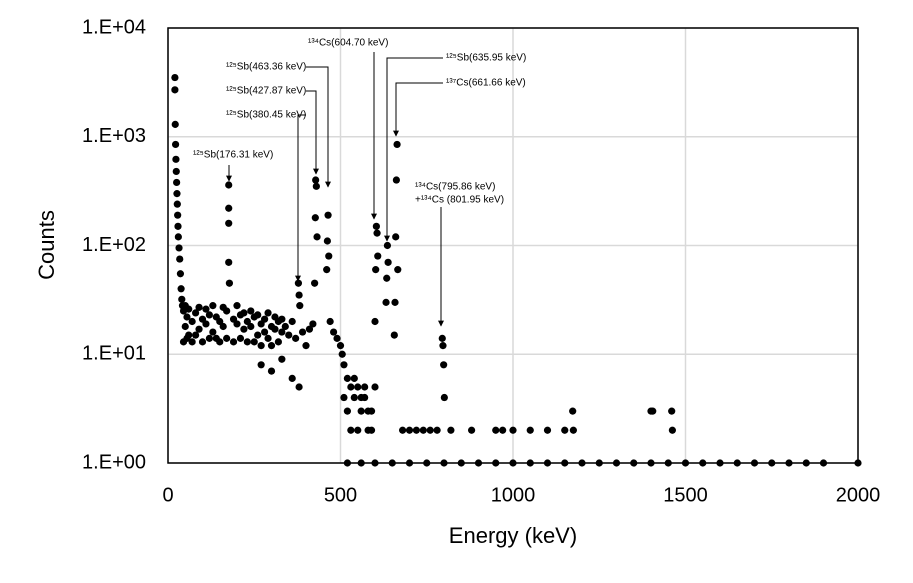  What do you see at coordinates (167, 495) in the screenshot?
I see `x-tick-label: 0` at bounding box center [167, 495].